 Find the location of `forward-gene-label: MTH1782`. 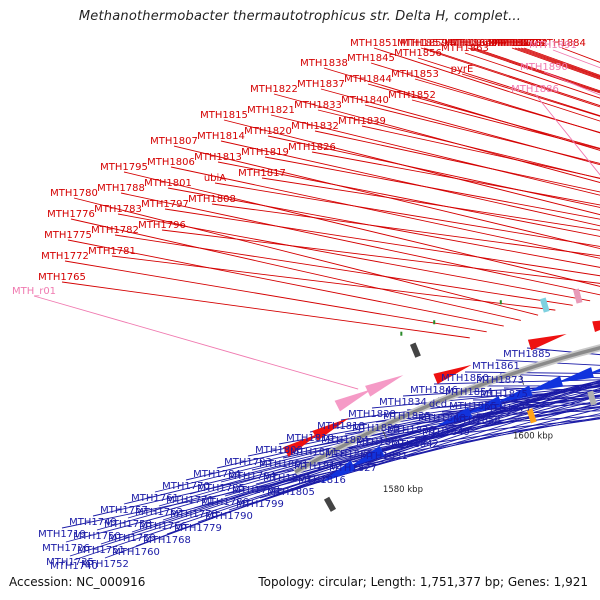

forward-gene-label: MTH1782 is located at coordinates (115, 230).